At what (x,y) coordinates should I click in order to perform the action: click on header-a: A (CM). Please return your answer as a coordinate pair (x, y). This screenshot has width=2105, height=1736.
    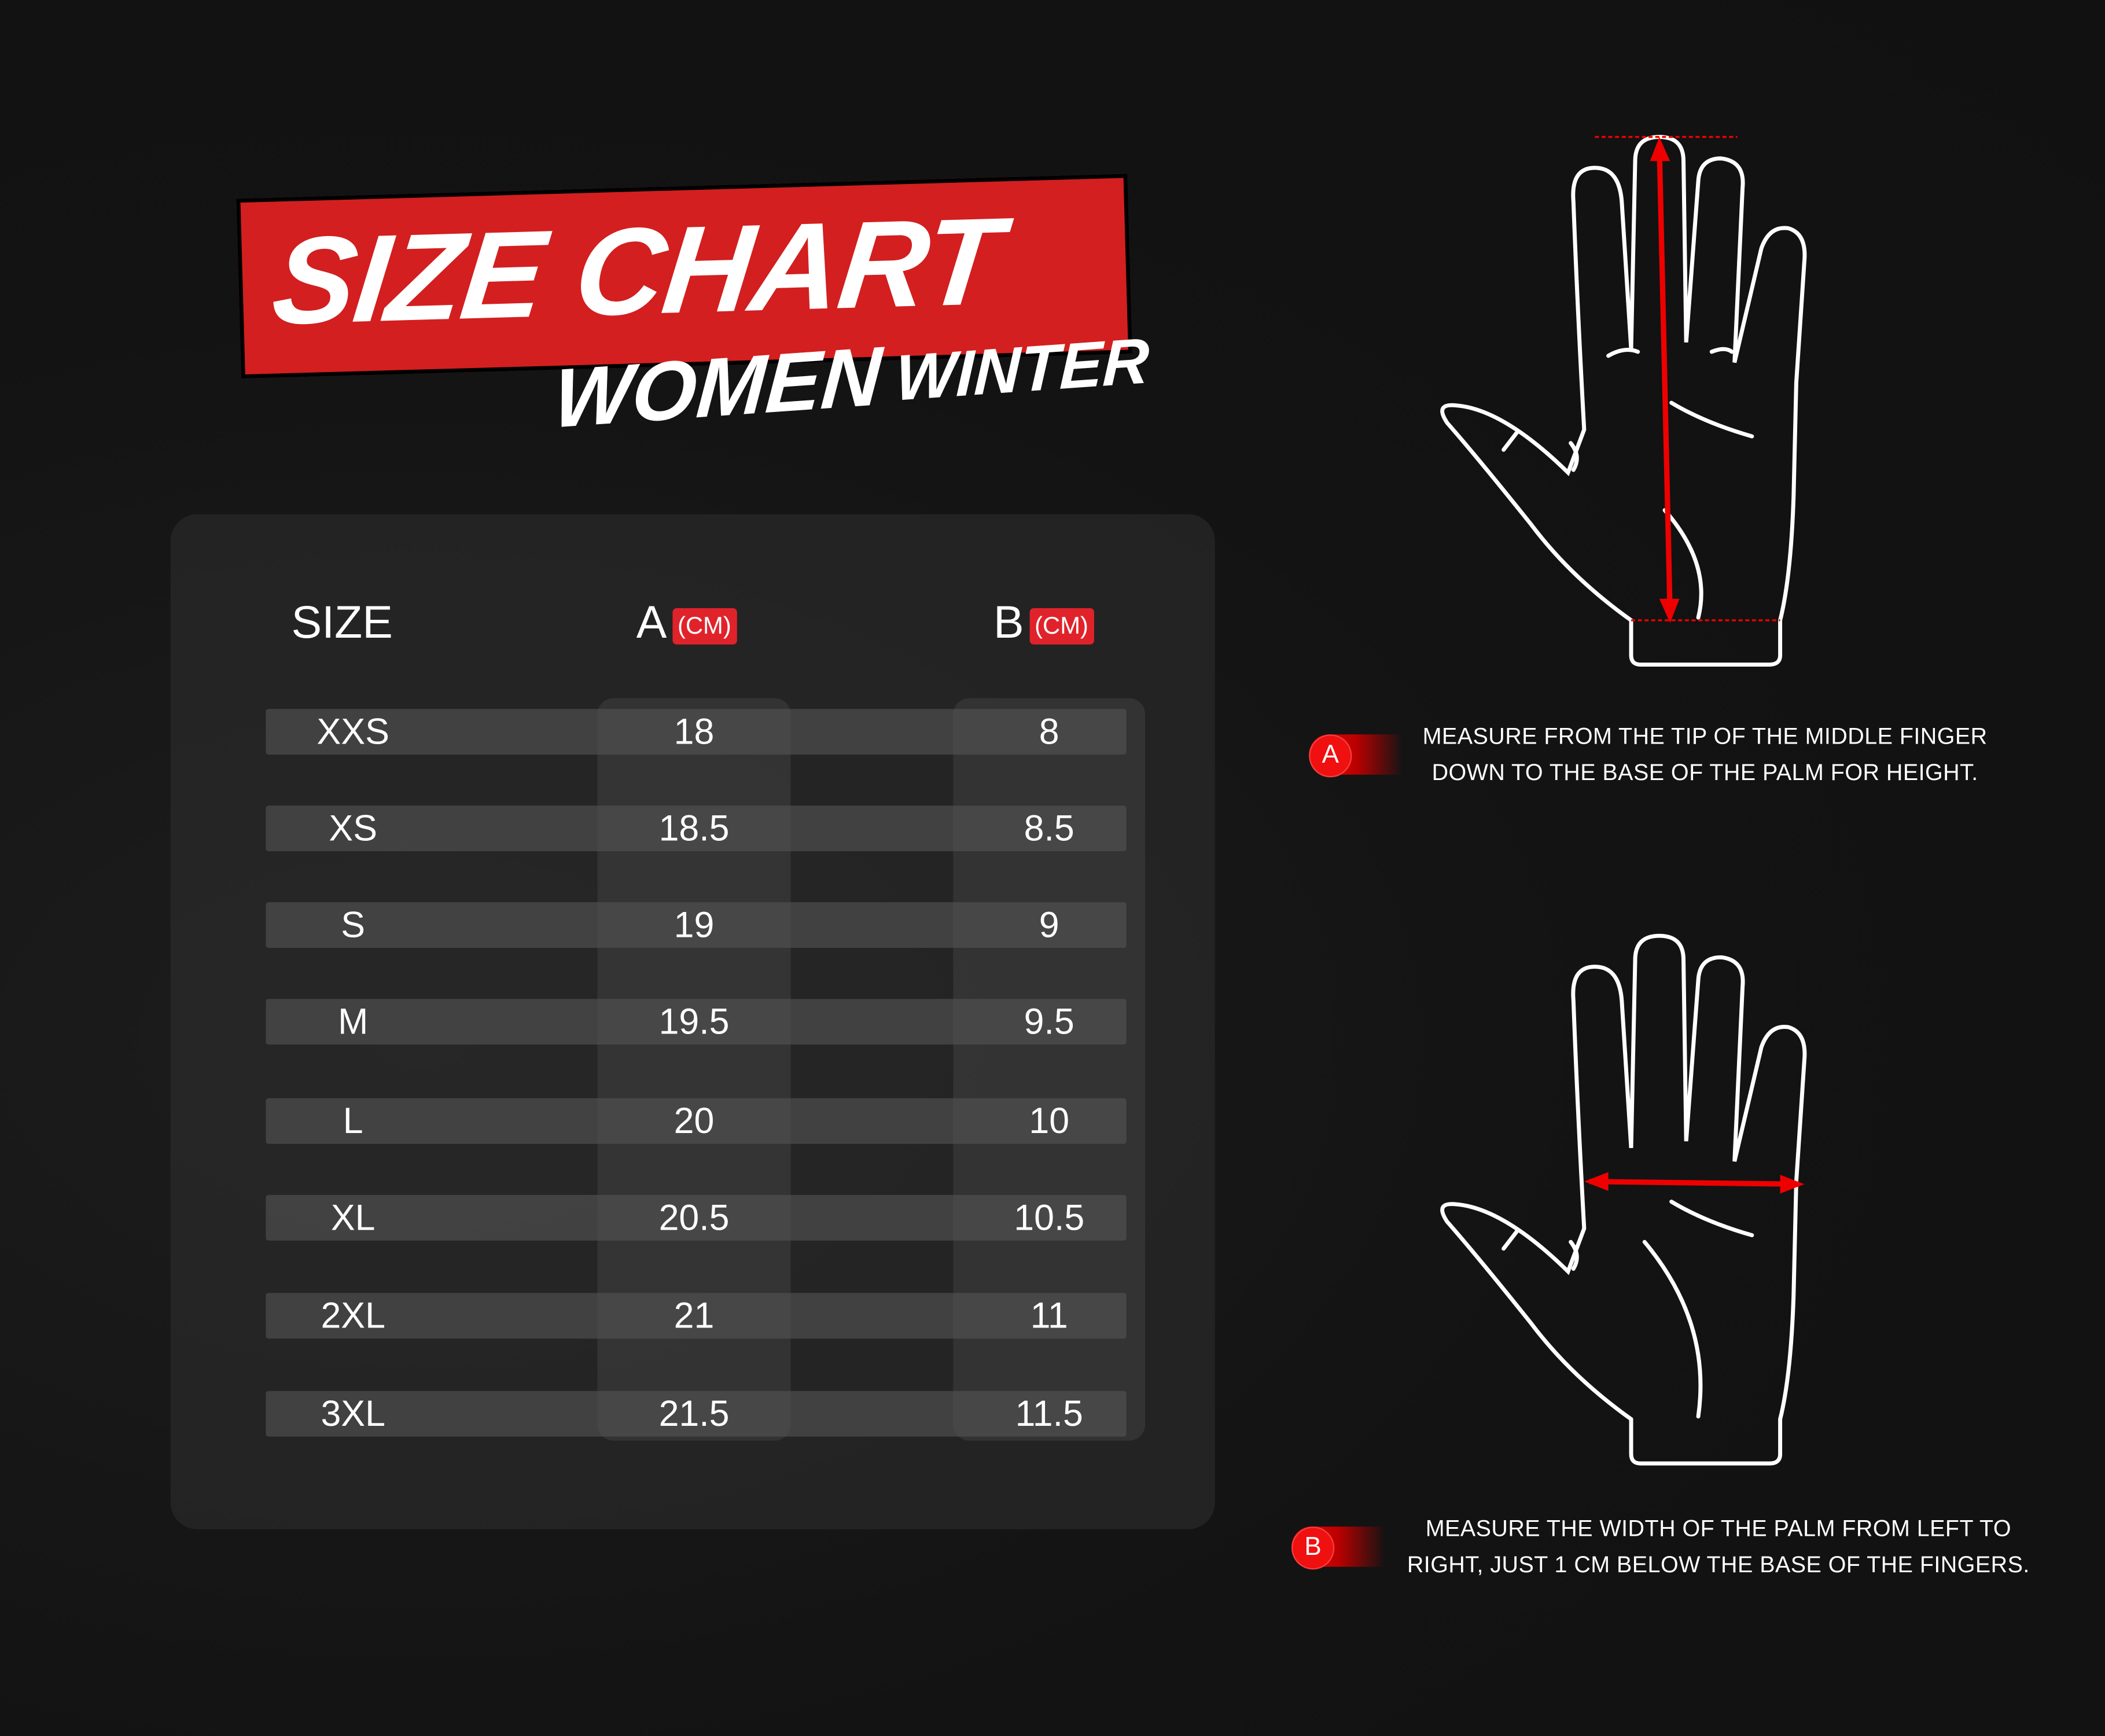
    Looking at the image, I should click on (686, 623).